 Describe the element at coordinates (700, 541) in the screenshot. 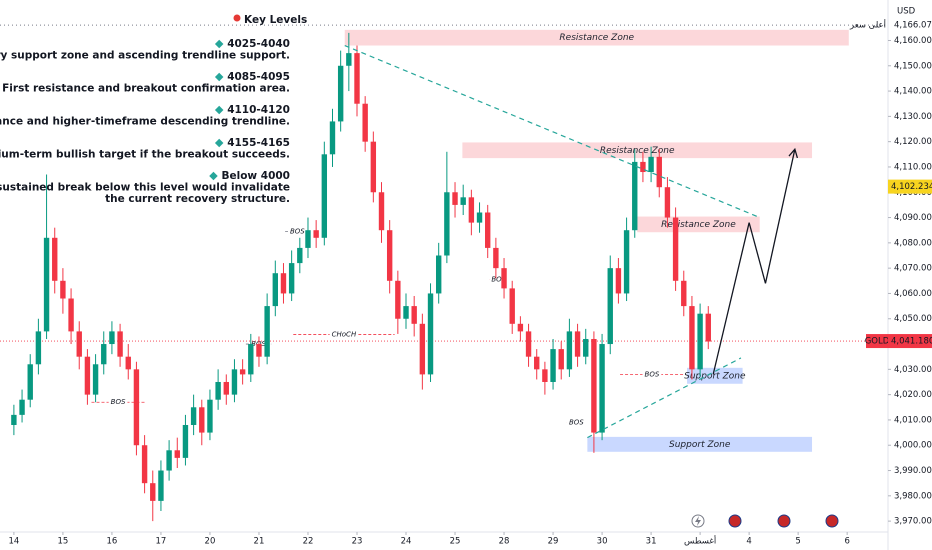

I see `x-tick-label: أغسطس` at that location.